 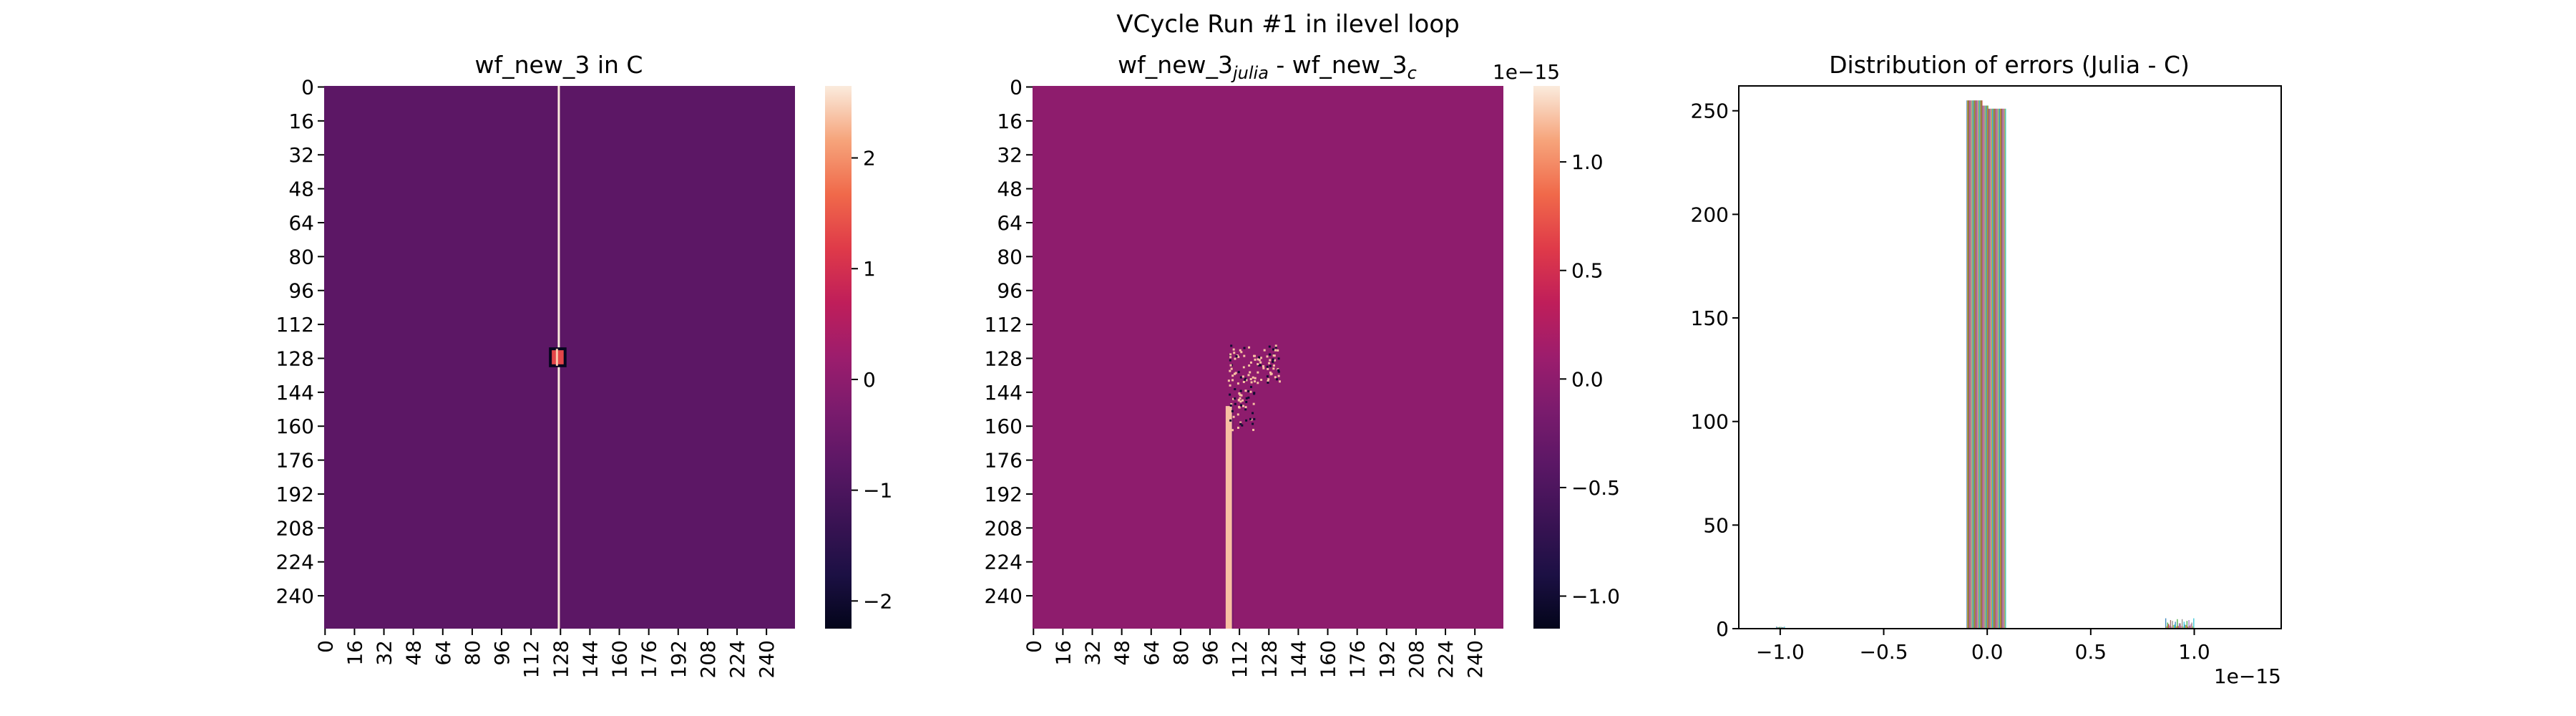 What do you see at coordinates (1004, 528) in the screenshot?
I see `y-tick-label: 208` at bounding box center [1004, 528].